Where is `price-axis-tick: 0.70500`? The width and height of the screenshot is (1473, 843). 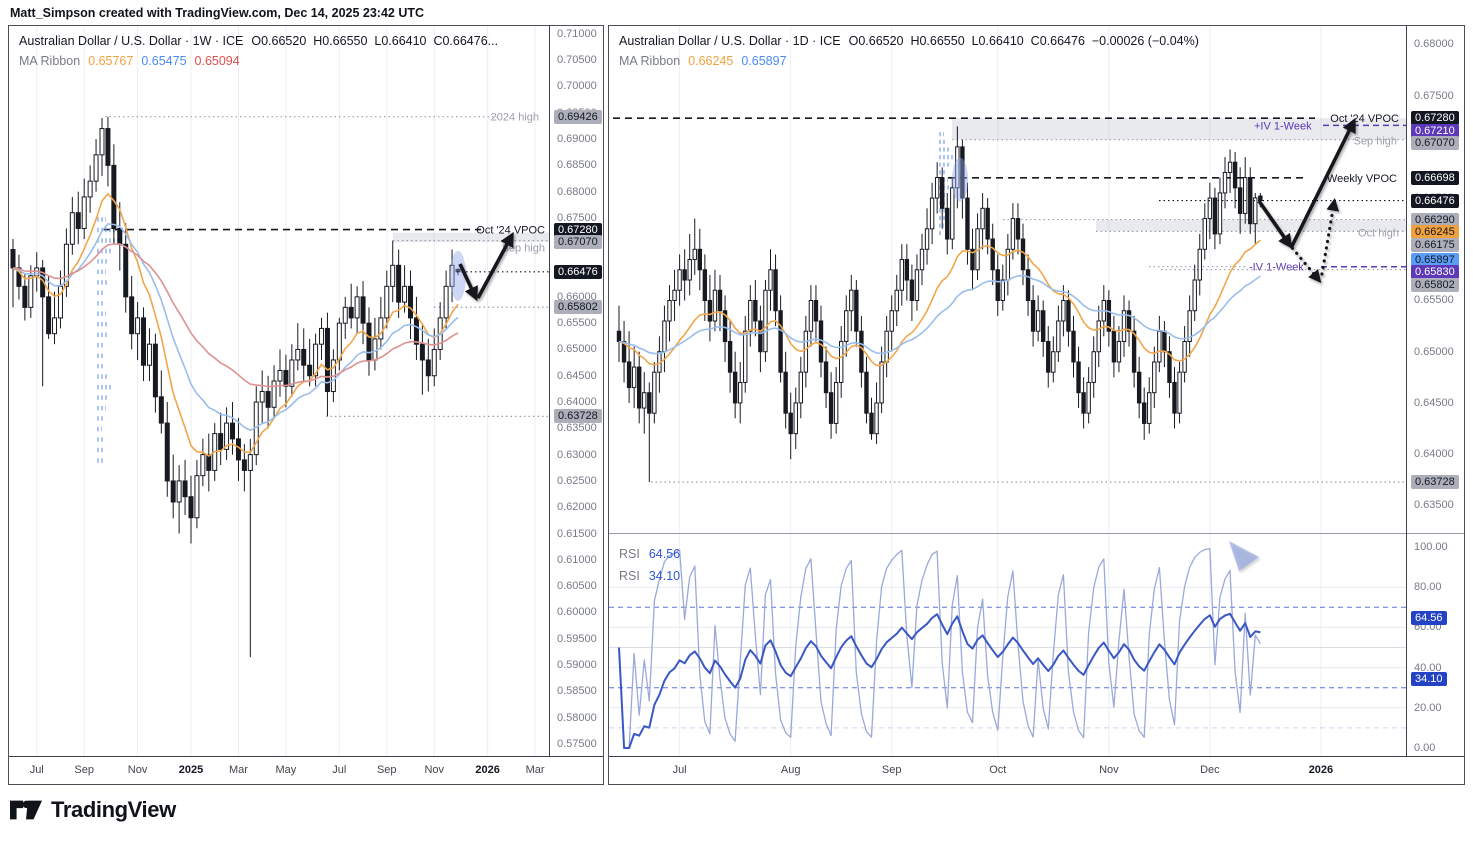
price-axis-tick: 0.70500 is located at coordinates (577, 60).